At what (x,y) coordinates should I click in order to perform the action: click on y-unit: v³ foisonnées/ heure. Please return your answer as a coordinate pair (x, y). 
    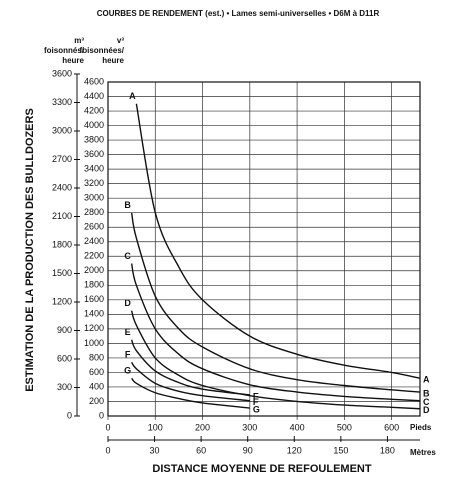
    Looking at the image, I should click on (101, 50).